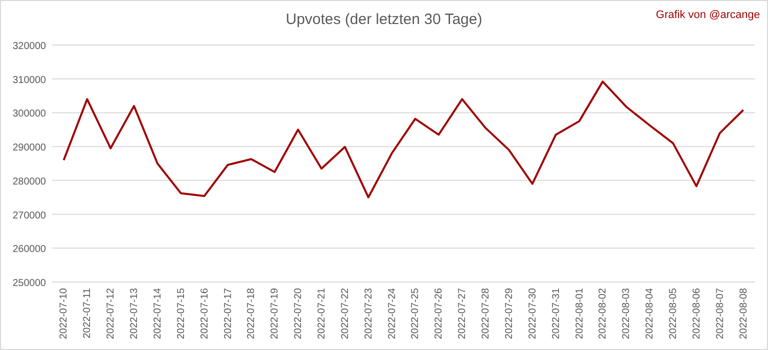  I want to click on x-tick-label: 2022-07-23, so click(368, 314).